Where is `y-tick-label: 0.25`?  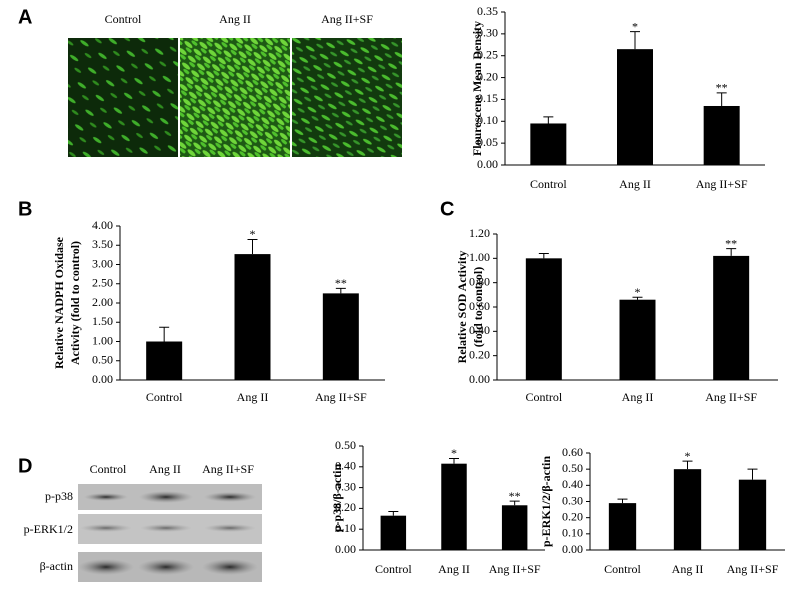
y-tick-label: 0.25 is located at coordinates (487, 54).